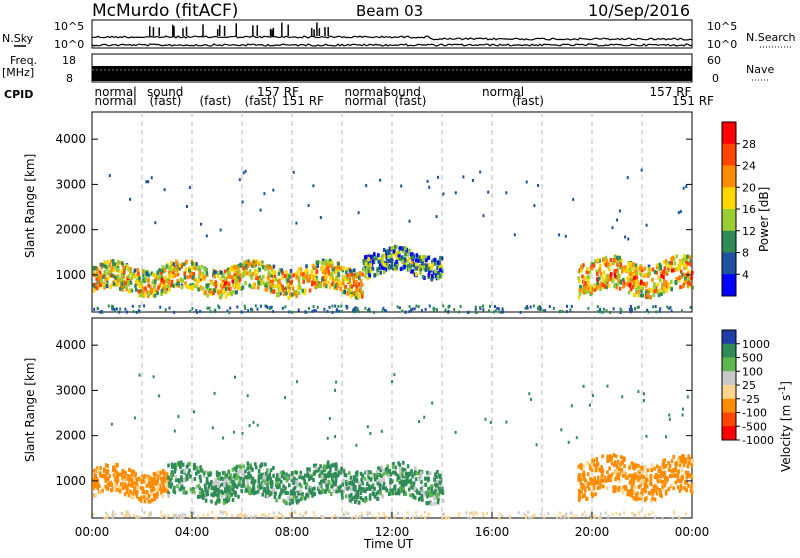 The image size is (800, 558). Describe the element at coordinates (303, 101) in the screenshot. I see `cpid-label-7: 151 RF` at that location.